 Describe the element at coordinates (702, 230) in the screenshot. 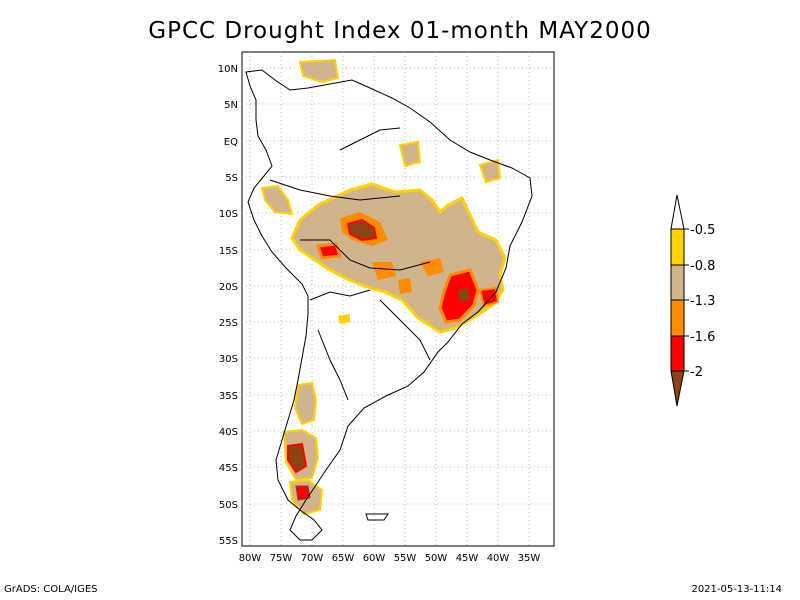

I see `legend-label: -0.5` at that location.